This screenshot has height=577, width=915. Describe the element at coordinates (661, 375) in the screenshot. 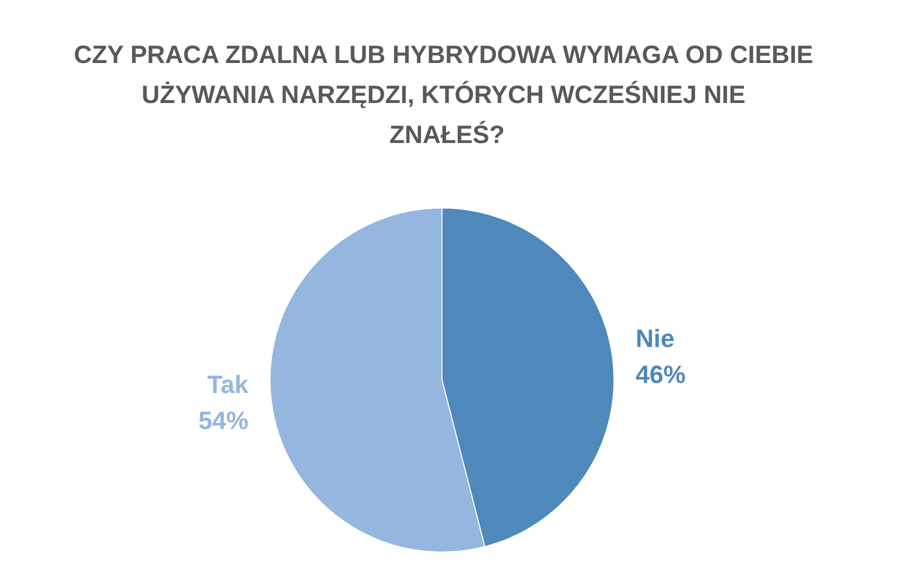

I see `data-label: 46%` at that location.